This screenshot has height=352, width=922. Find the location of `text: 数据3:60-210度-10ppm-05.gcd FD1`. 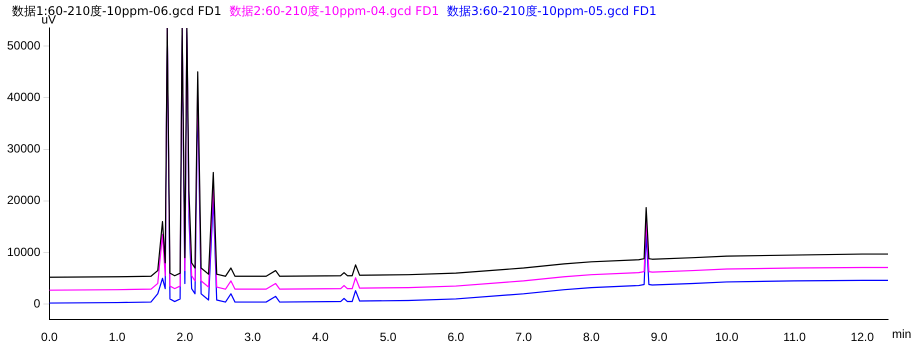

text: 数据3:60-210度-10ppm-05.gcd FD1 is located at coordinates (552, 11).